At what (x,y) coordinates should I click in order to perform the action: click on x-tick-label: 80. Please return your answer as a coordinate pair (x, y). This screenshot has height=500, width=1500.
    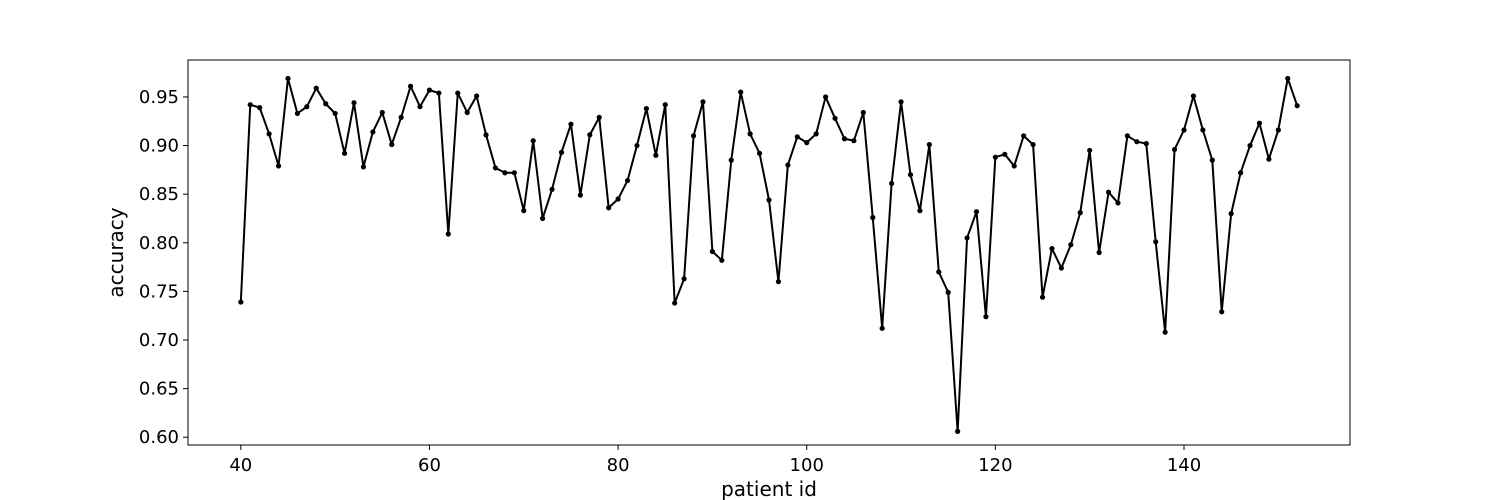
    Looking at the image, I should click on (618, 465).